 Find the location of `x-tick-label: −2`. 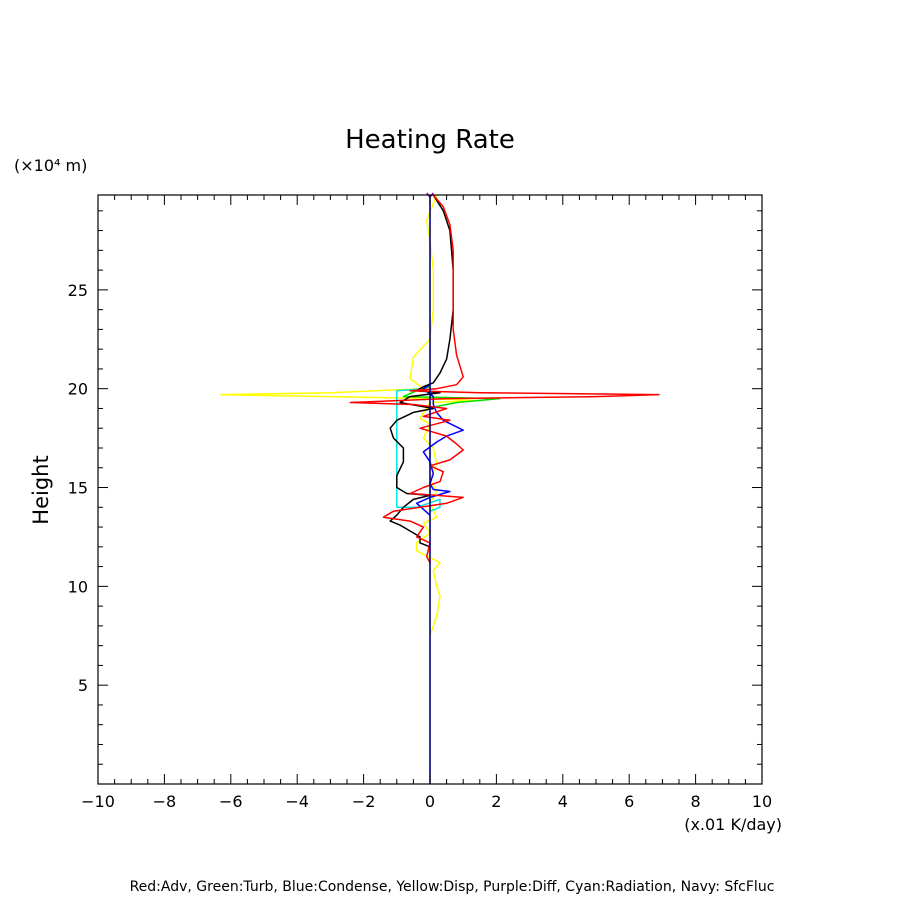

x-tick-label: −2 is located at coordinates (364, 801).